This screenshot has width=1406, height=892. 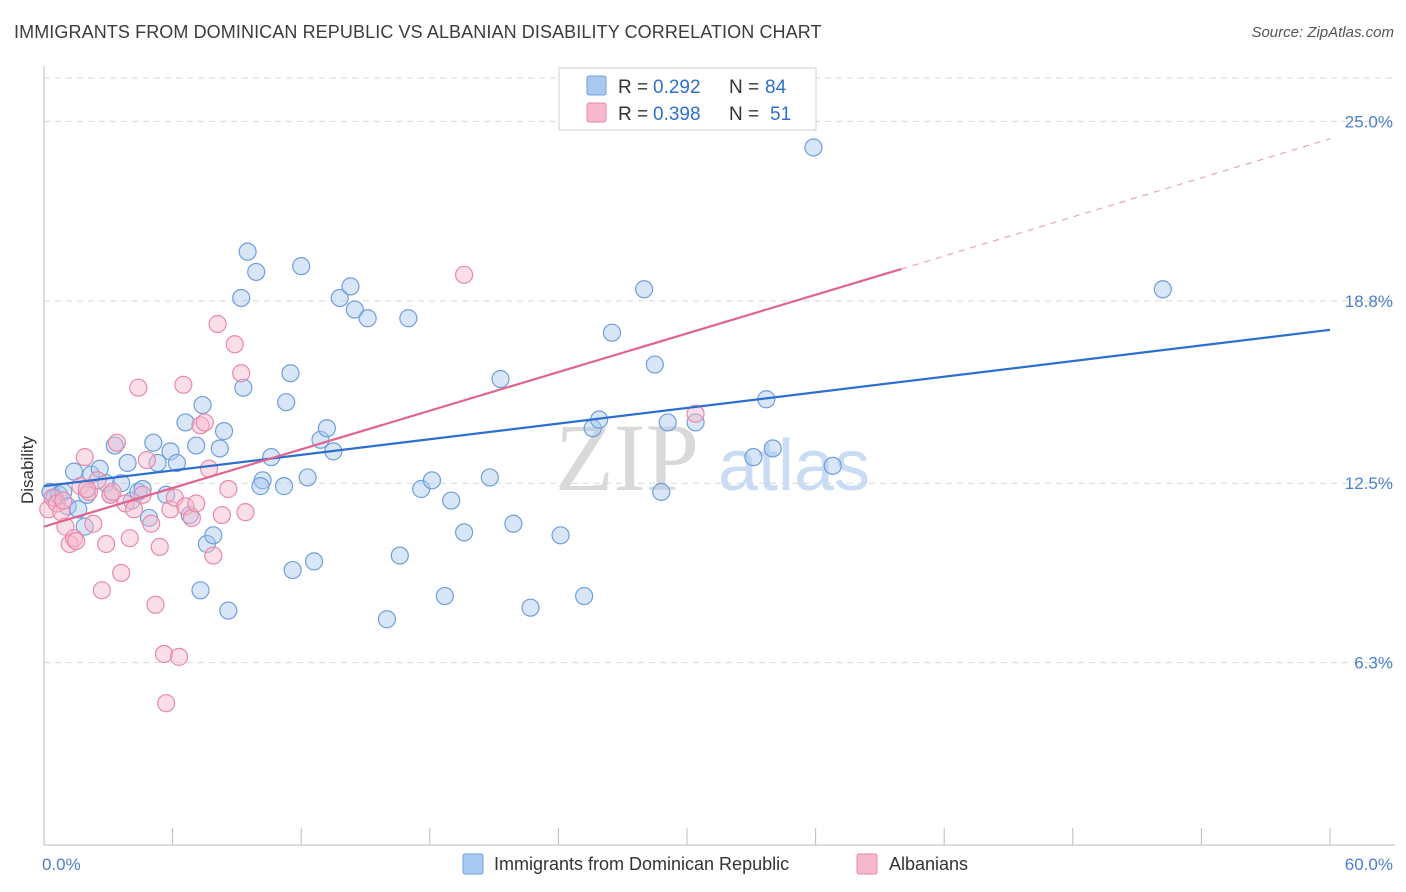 What do you see at coordinates (596, 85) in the screenshot?
I see `legend-blue-swatch` at bounding box center [596, 85].